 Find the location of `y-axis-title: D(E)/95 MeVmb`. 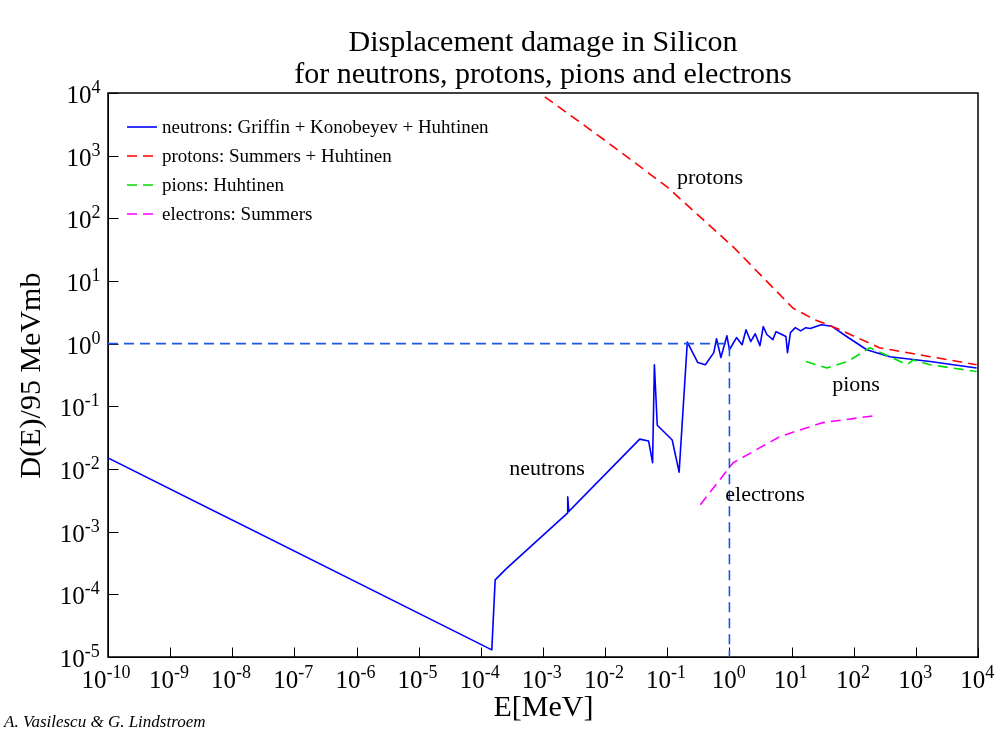

y-axis-title: D(E)/95 MeVmb is located at coordinates (30, 375).